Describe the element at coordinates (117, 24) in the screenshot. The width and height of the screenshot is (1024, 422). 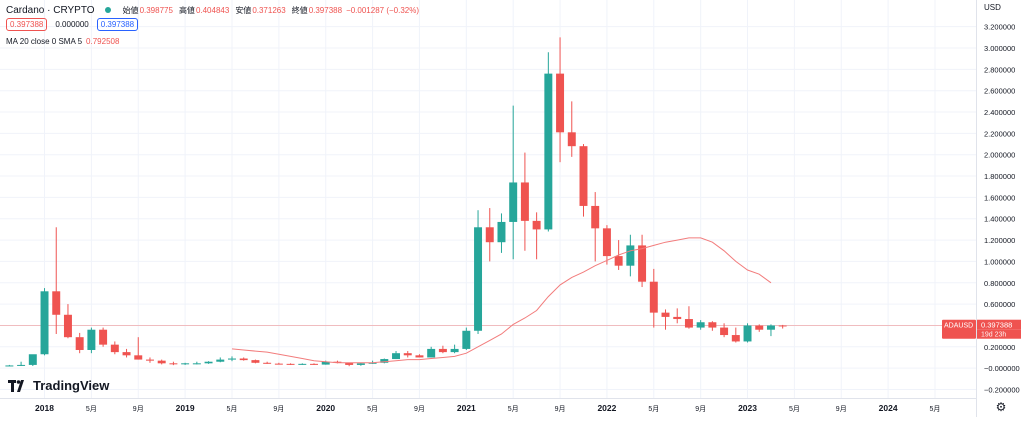
I see `ask-price-box: 0.397388` at that location.